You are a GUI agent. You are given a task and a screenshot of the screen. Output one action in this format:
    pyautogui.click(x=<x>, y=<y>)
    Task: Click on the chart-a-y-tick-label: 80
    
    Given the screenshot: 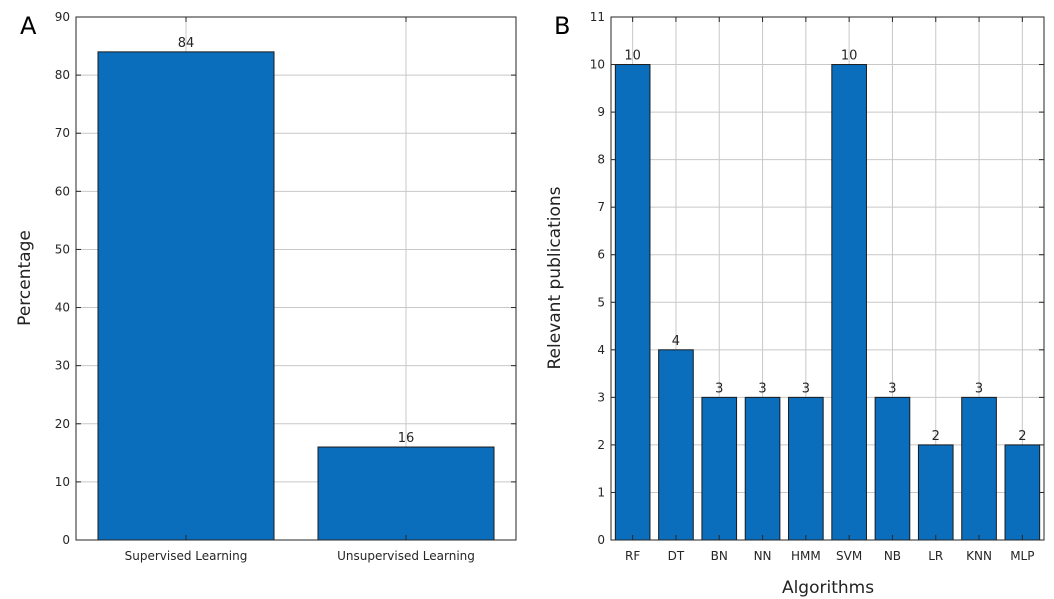 What is the action you would take?
    pyautogui.click(x=62, y=75)
    